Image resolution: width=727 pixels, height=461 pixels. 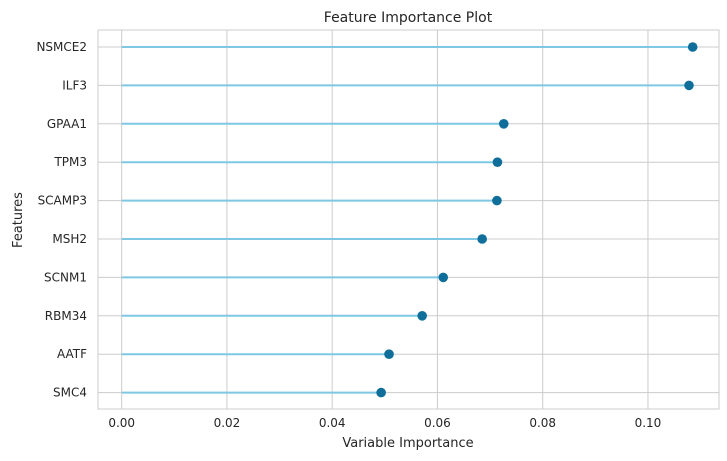 What do you see at coordinates (384, 423) in the screenshot?
I see `x-axis-ticks: 0.00 0.02 0.04 0.06 0.08 0.10` at bounding box center [384, 423].